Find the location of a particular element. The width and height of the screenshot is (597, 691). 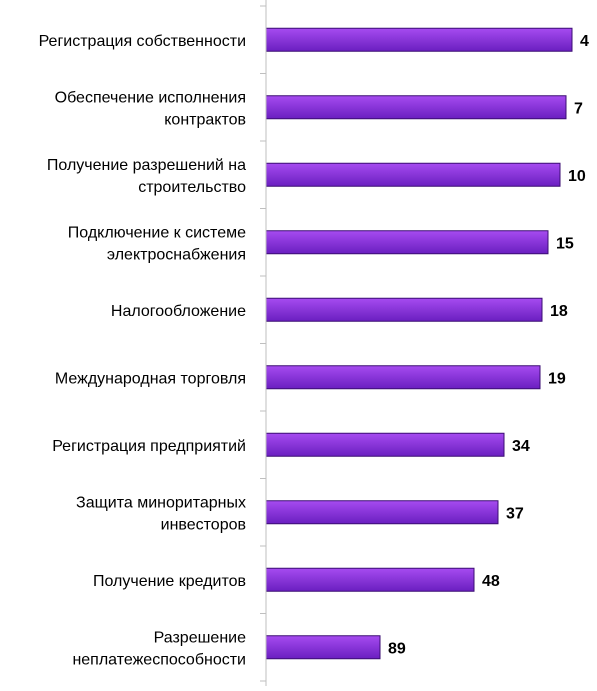

category-label-4: Подключение к системе электроснабжения is located at coordinates (157, 243).